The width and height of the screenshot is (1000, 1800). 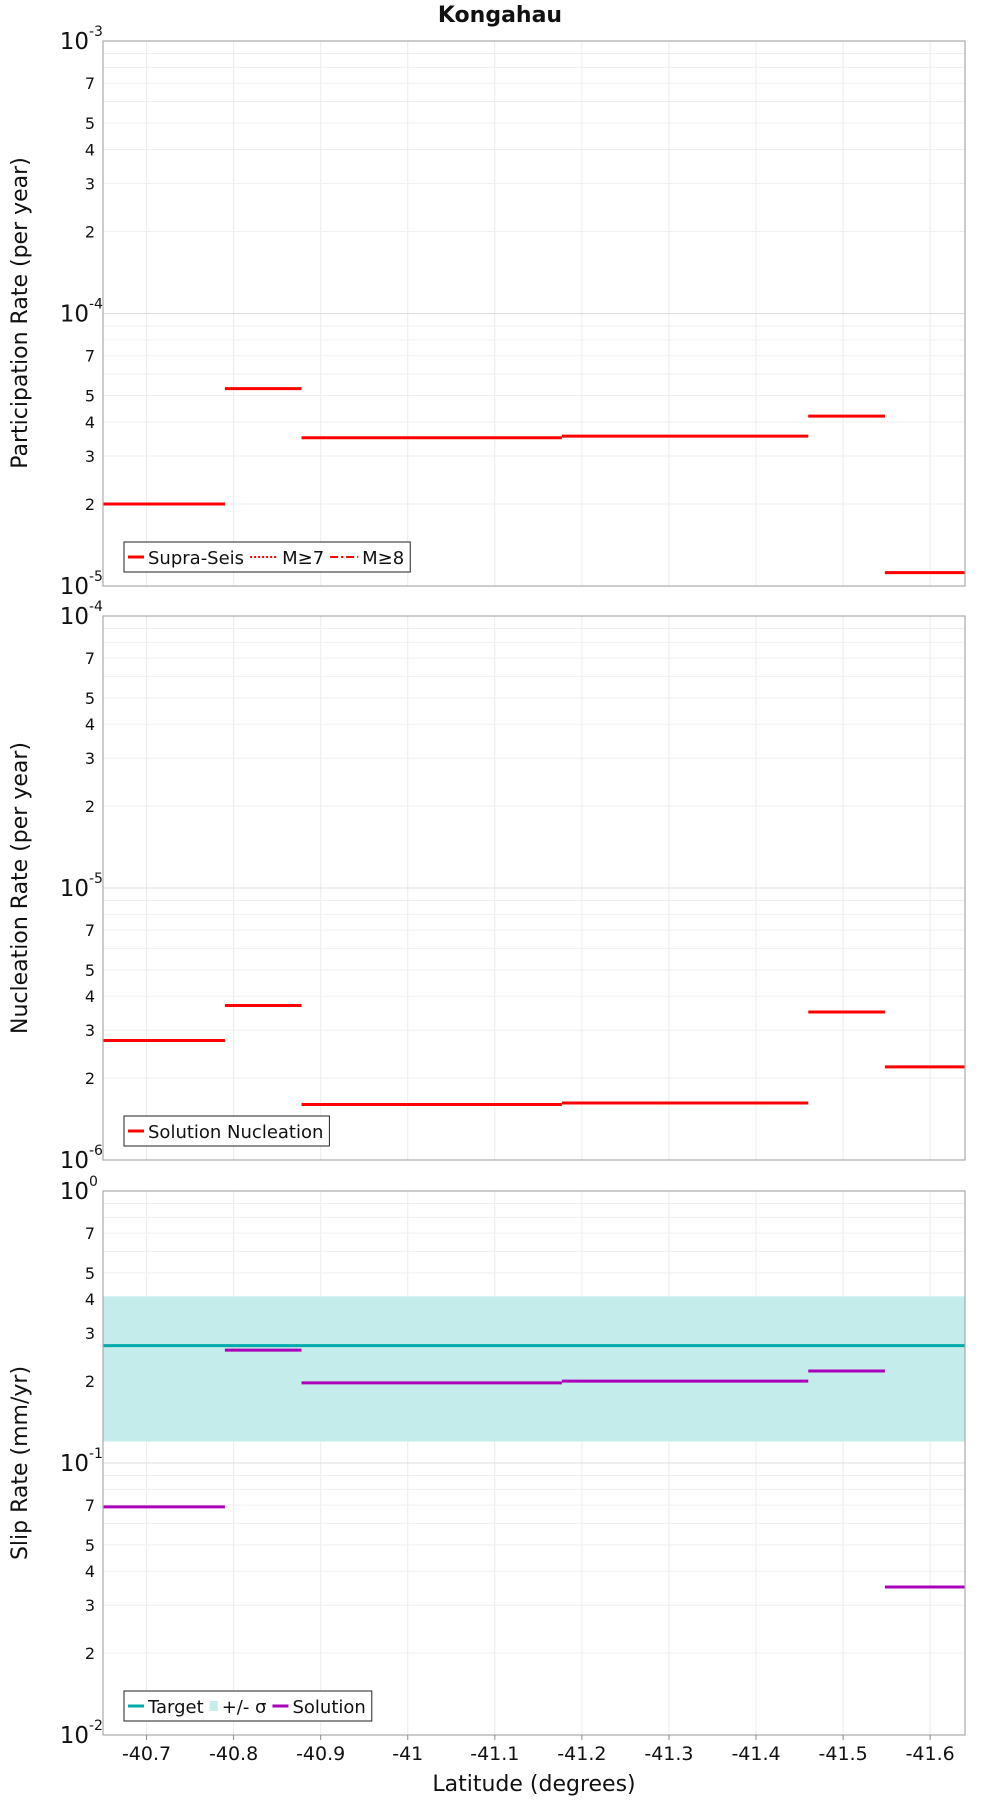 I want to click on legend-swatch-series, so click(x=213, y=1706).